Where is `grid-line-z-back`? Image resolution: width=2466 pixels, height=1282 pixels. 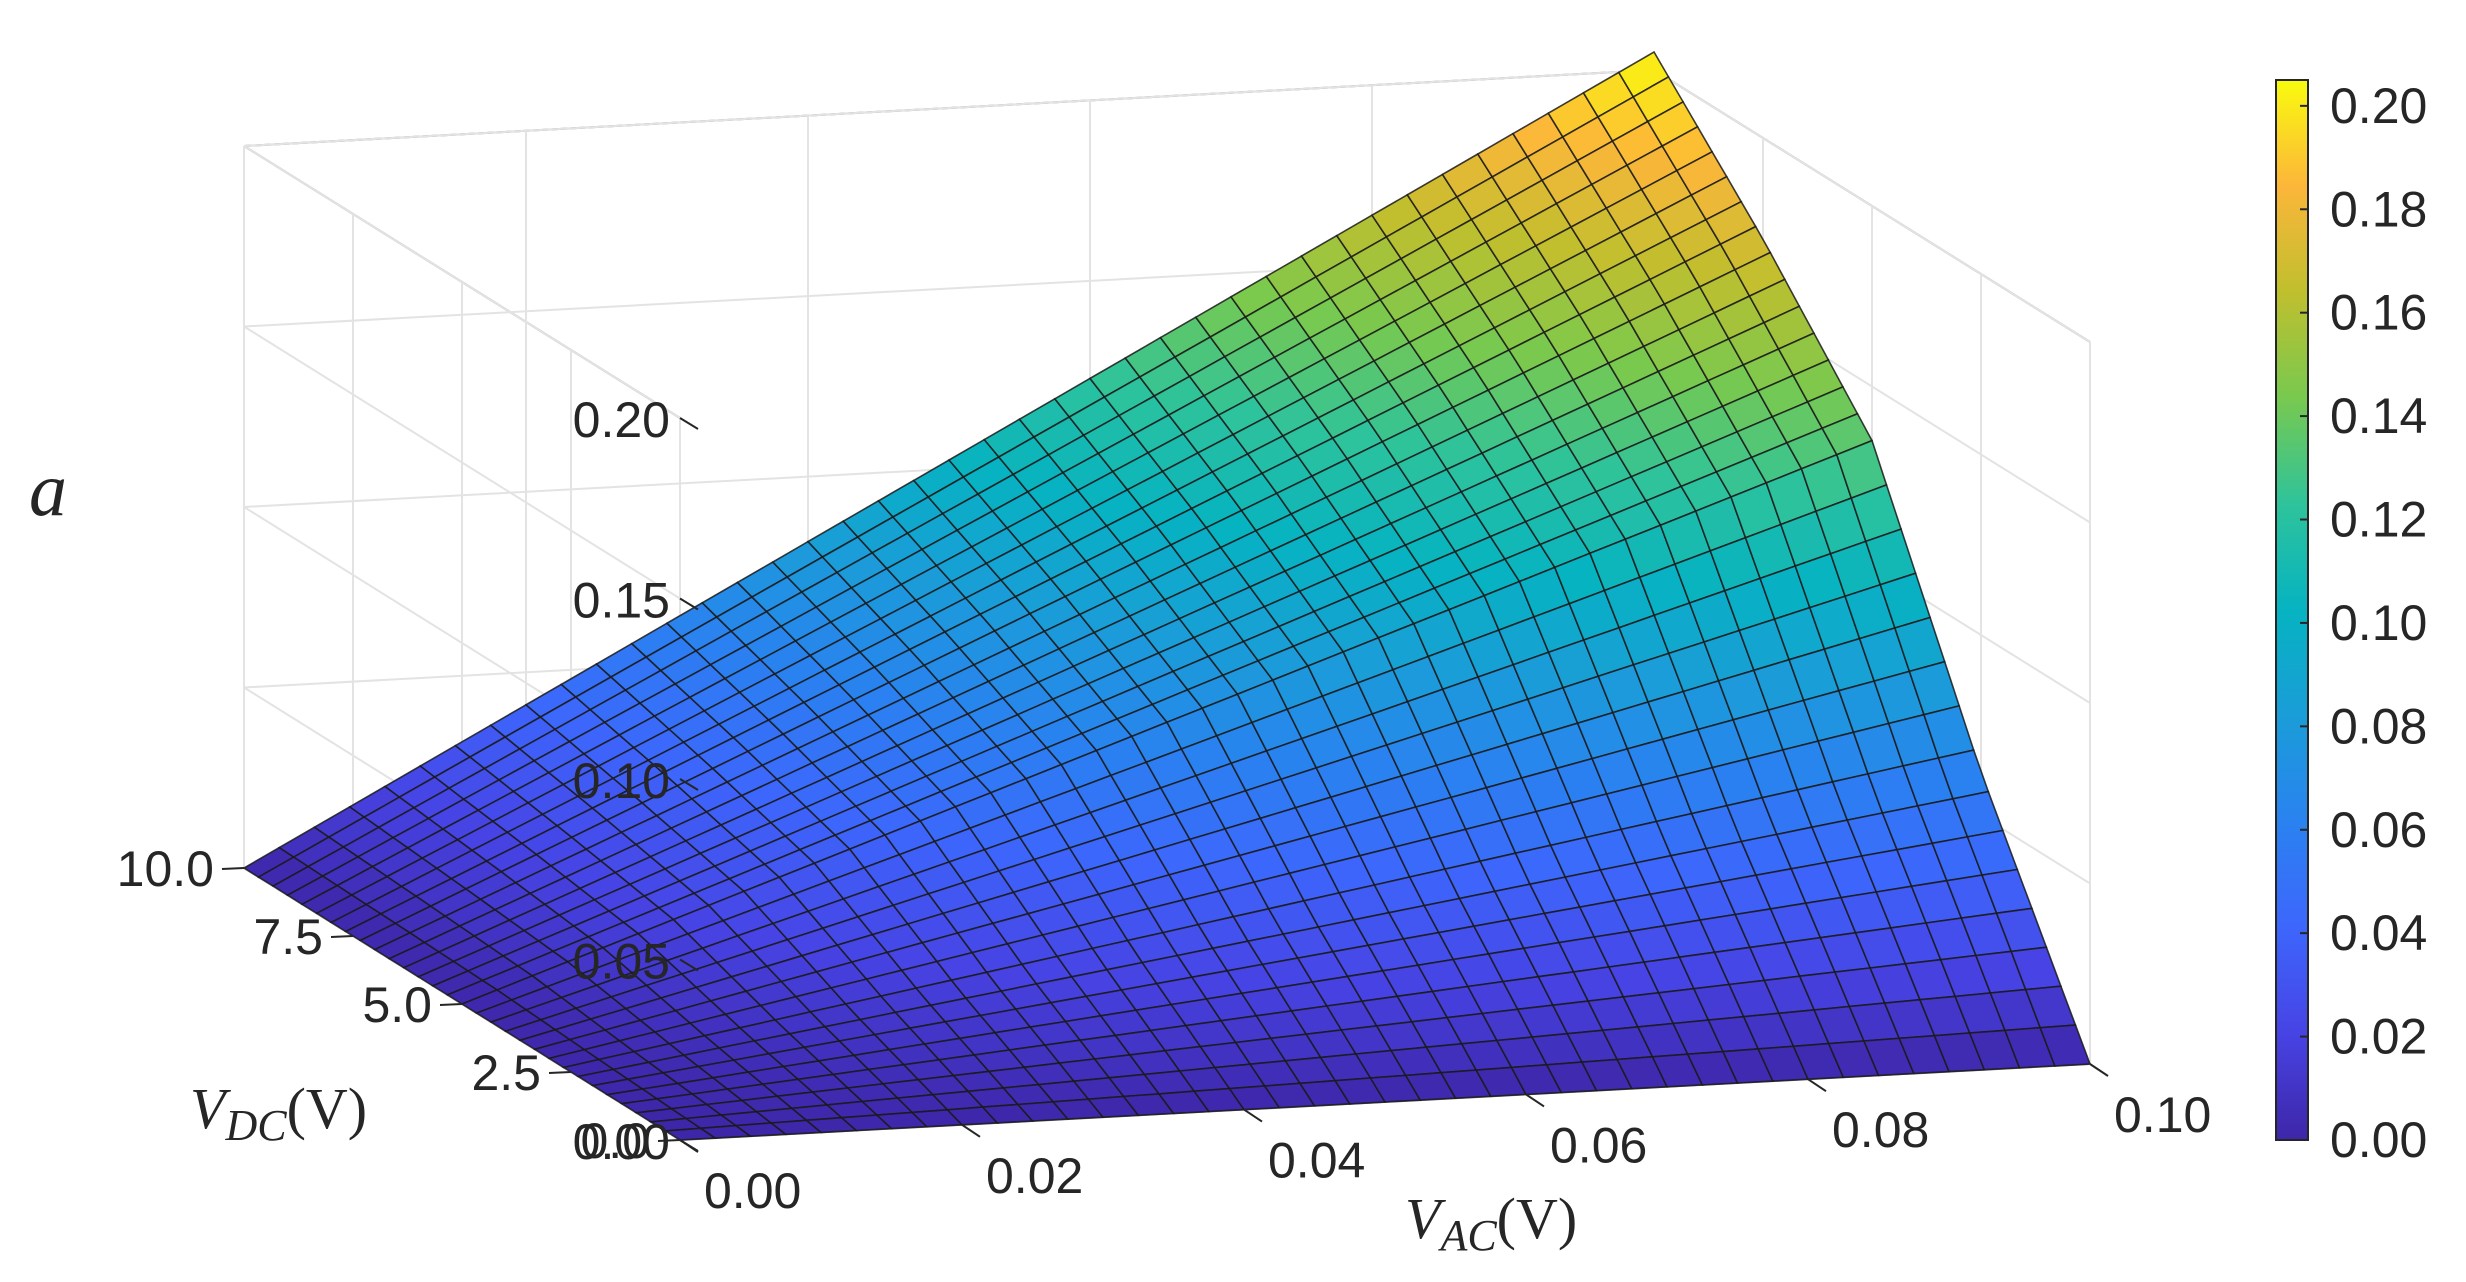
grid-line-z-back is located at coordinates (949, 108).